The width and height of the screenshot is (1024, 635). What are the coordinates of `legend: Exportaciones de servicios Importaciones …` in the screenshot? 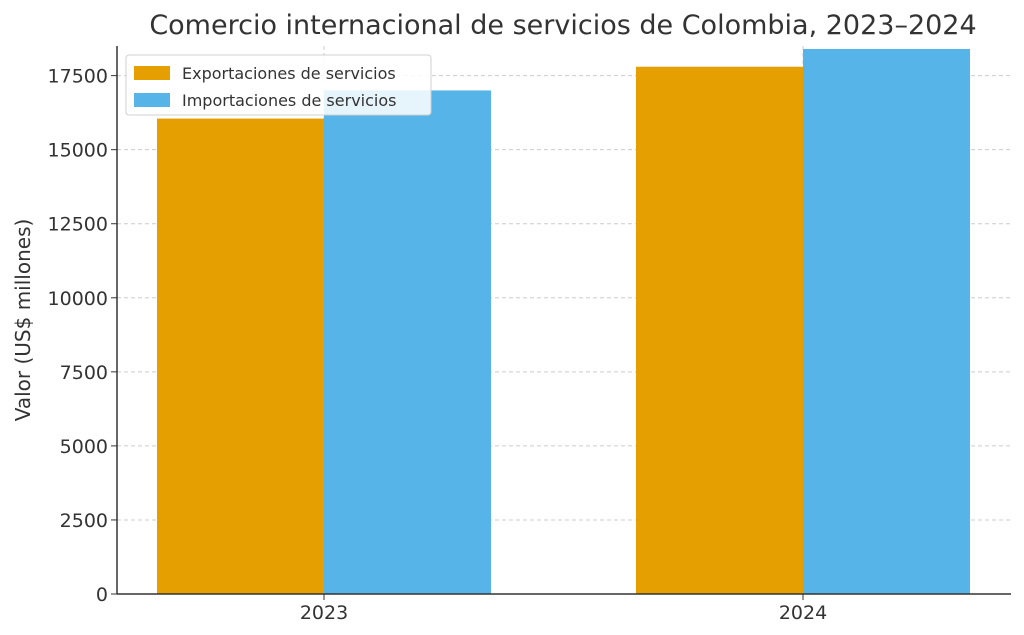 It's located at (278, 85).